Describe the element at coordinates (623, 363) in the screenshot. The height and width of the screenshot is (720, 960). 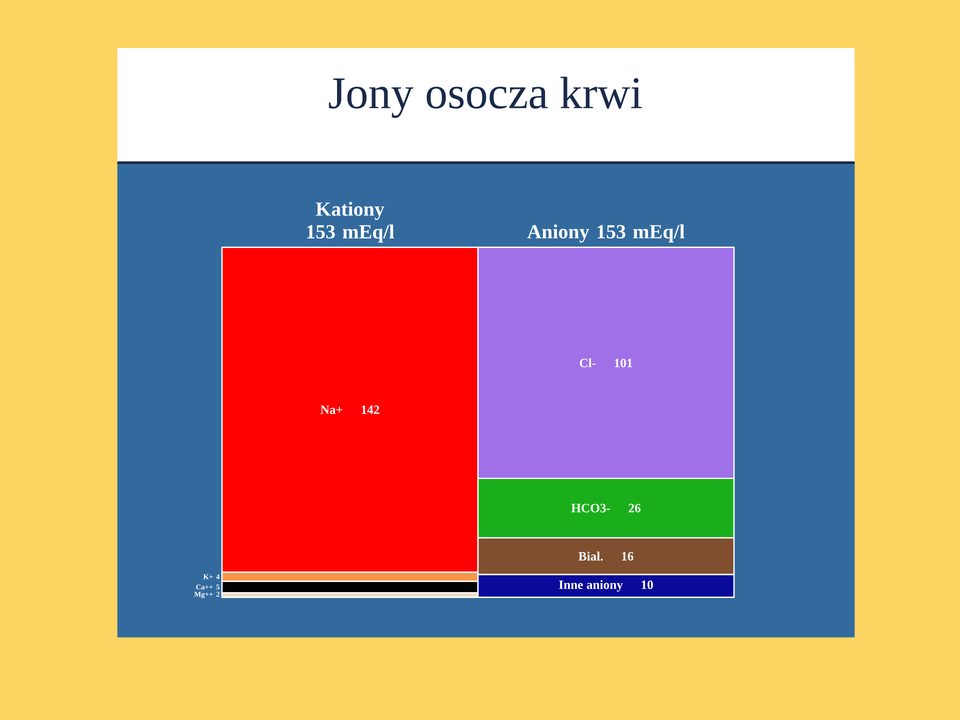
I see `data-label: 101` at that location.